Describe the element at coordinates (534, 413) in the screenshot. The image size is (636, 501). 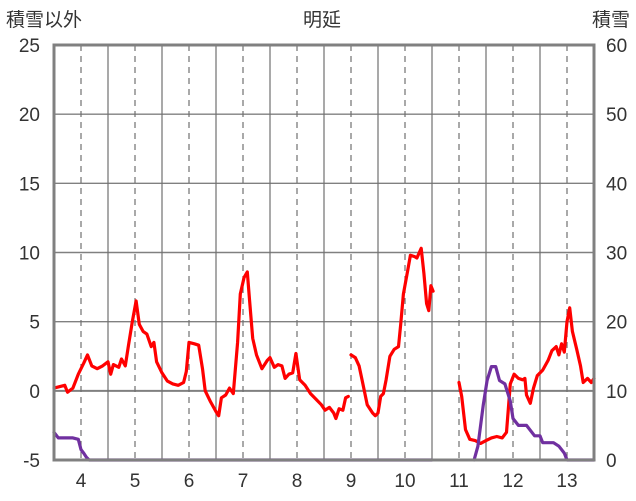
I see `snow-line` at that location.